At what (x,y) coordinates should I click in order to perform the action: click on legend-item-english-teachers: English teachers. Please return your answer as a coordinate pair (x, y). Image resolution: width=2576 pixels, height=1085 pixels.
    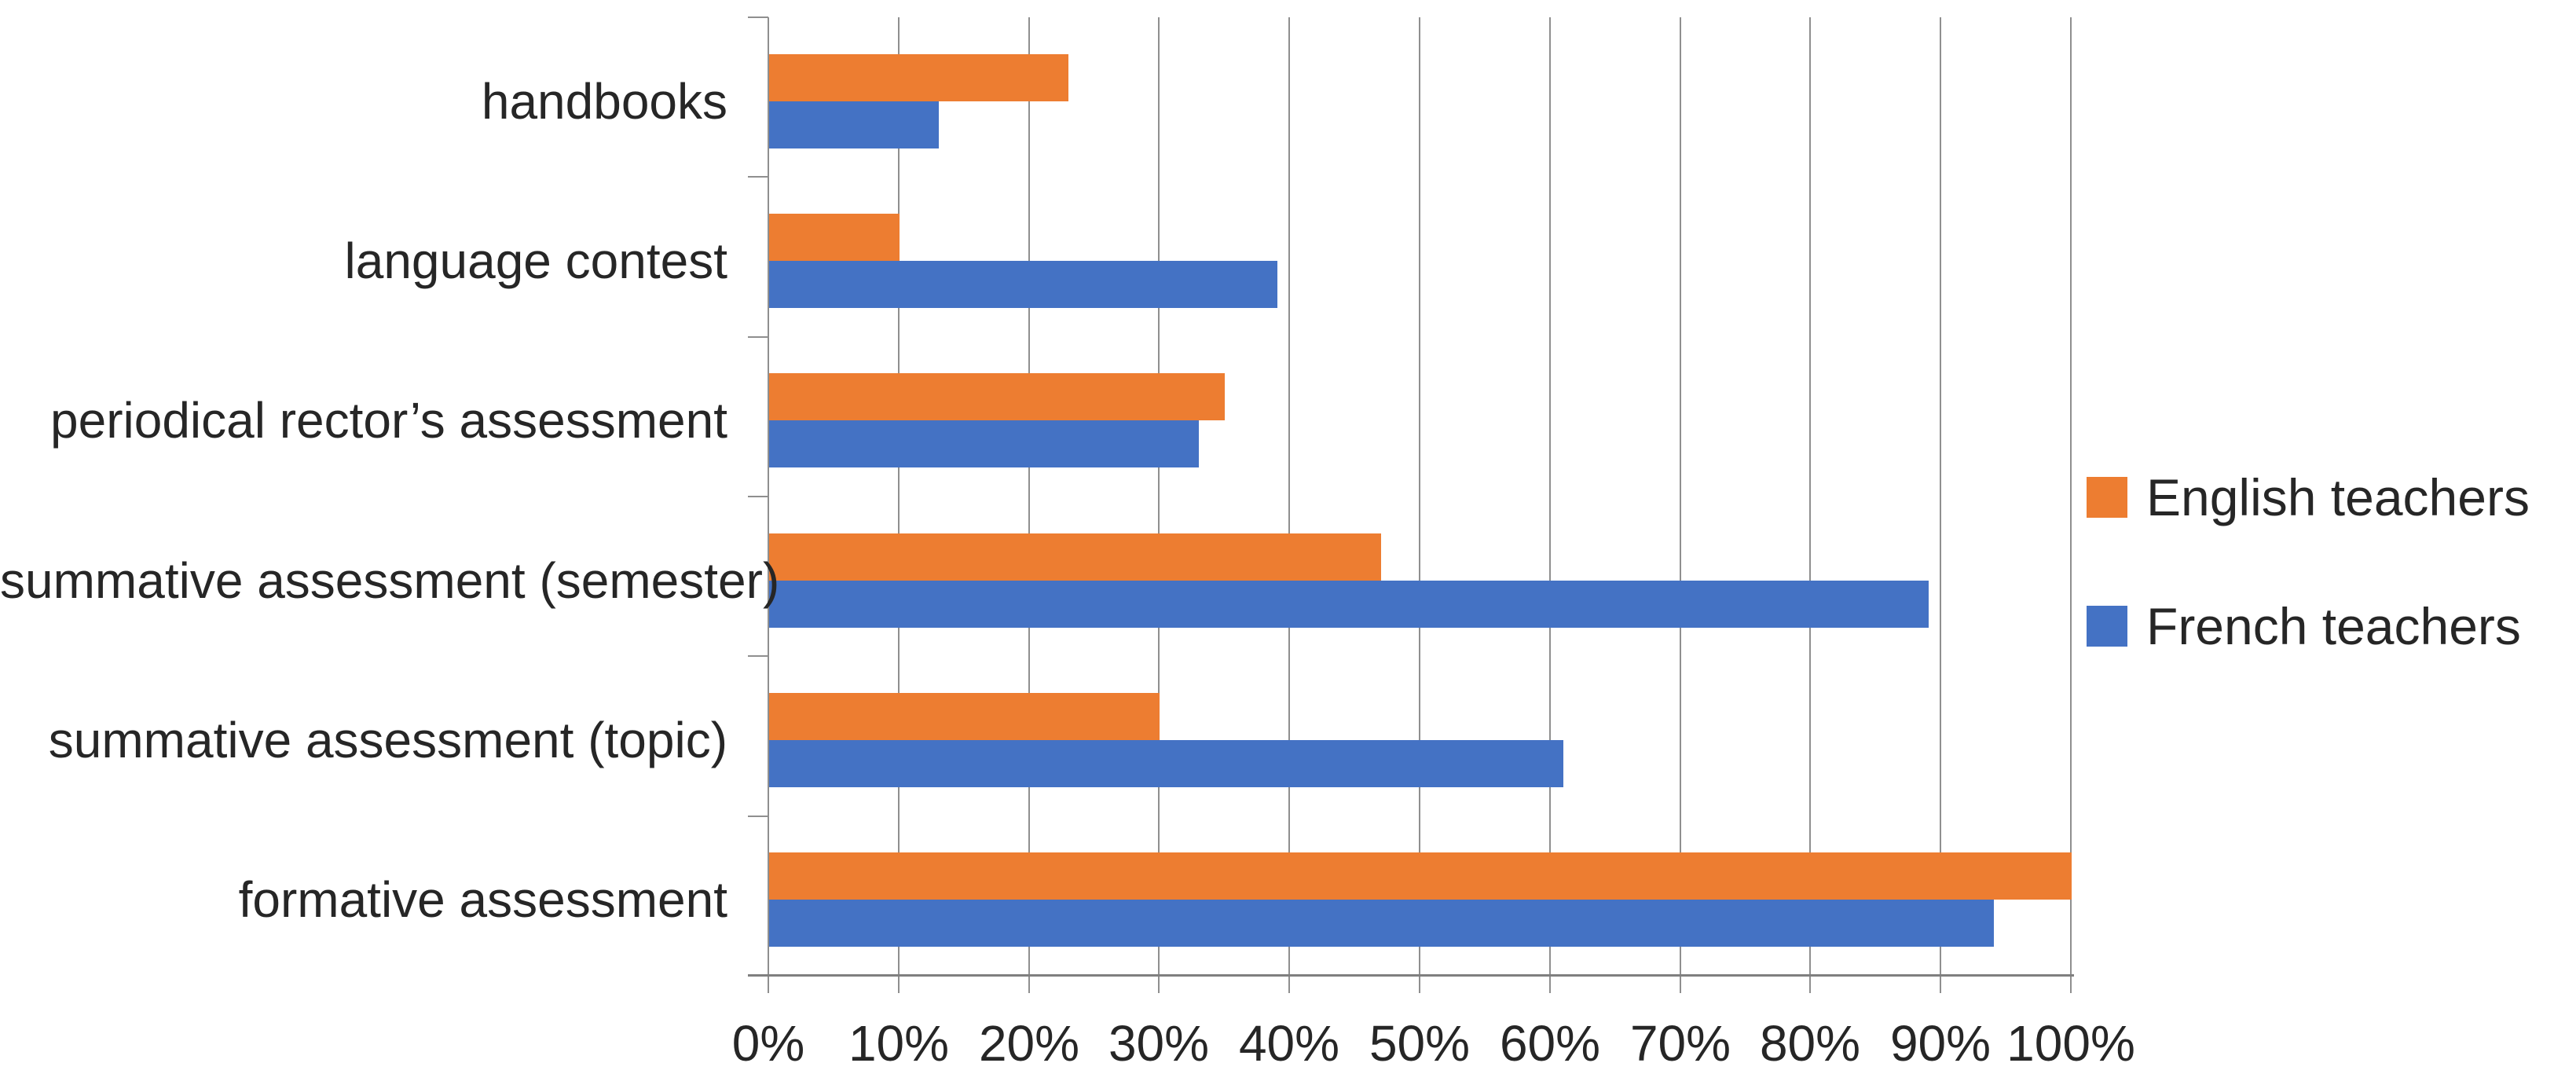
    Looking at the image, I should click on (2308, 497).